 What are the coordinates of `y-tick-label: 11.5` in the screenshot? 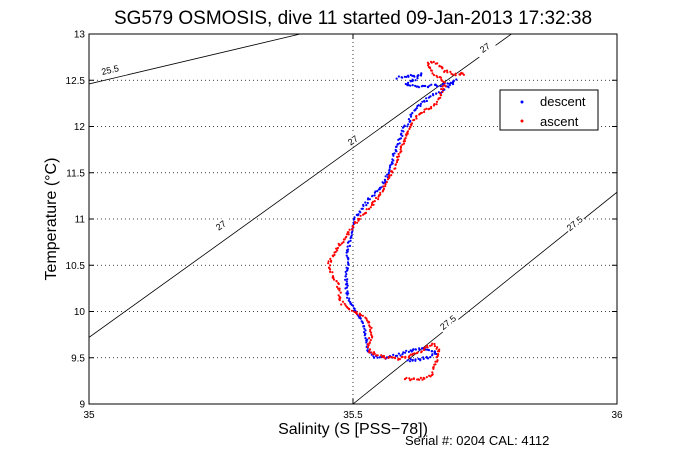 It's located at (75, 173).